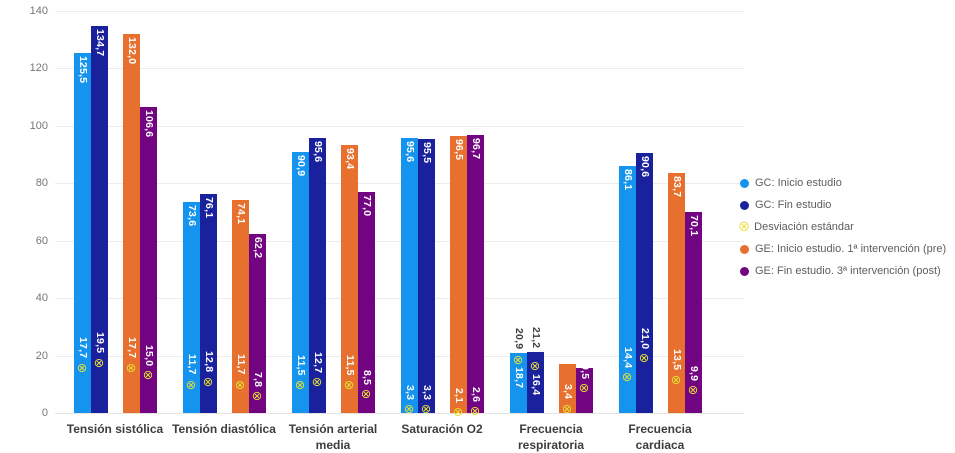  I want to click on legend-item: GC: Inicio estudio, so click(843, 183).